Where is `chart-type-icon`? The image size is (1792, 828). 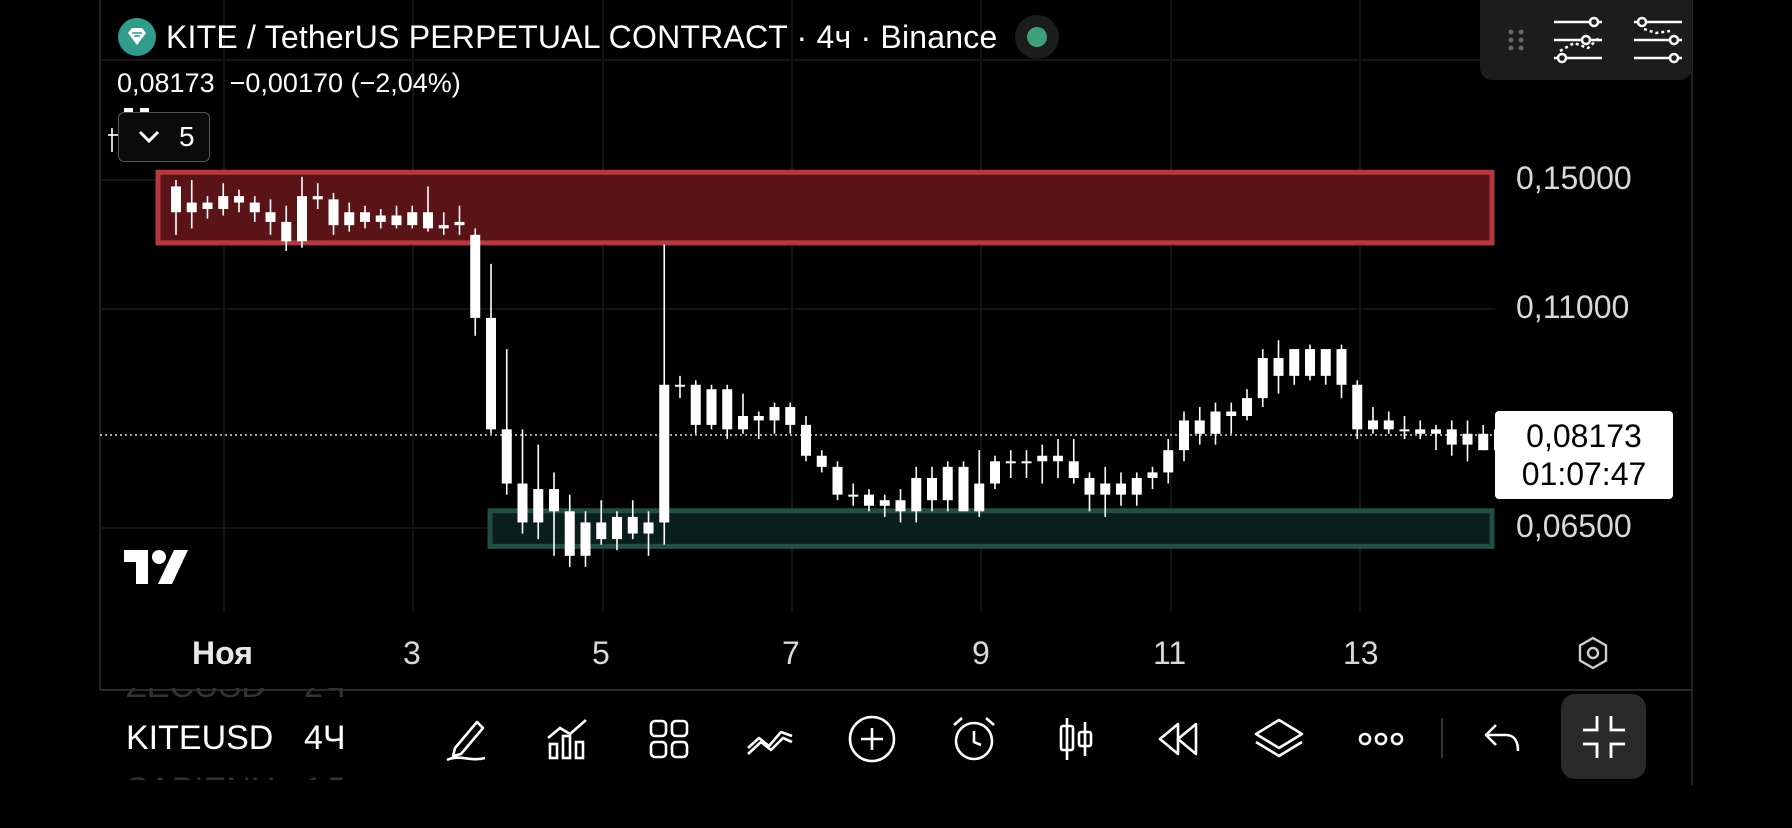
chart-type-icon is located at coordinates (1076, 739).